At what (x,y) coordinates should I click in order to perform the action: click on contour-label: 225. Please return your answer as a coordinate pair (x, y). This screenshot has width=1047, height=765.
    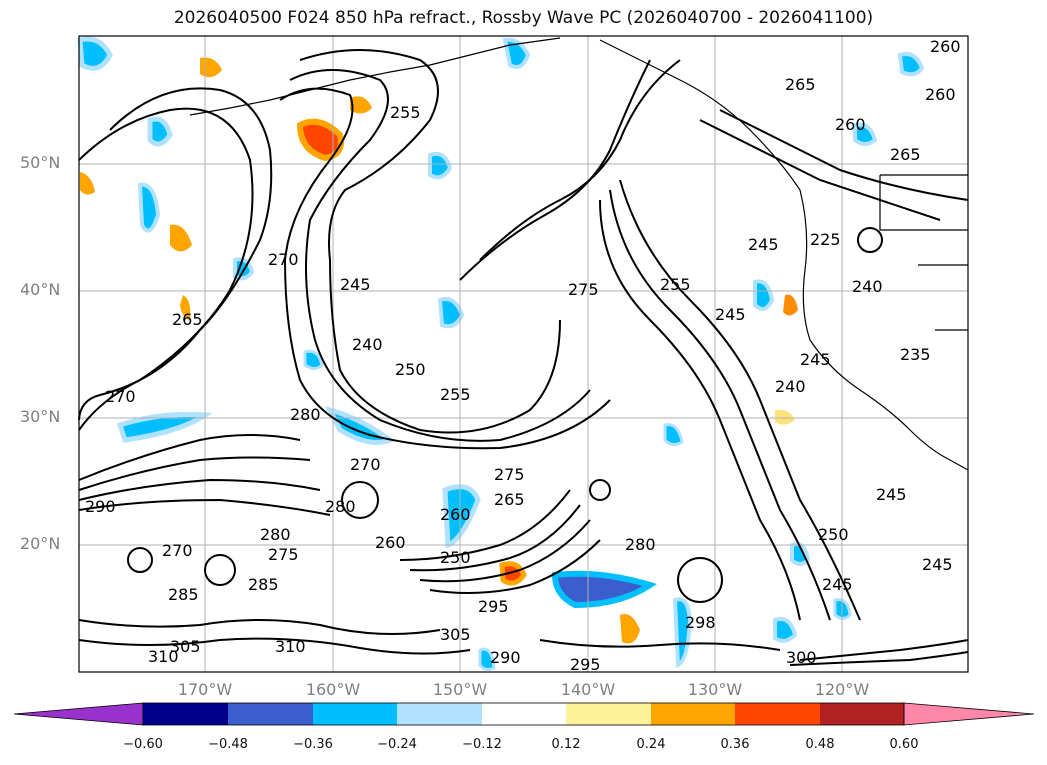
    Looking at the image, I should click on (825, 239).